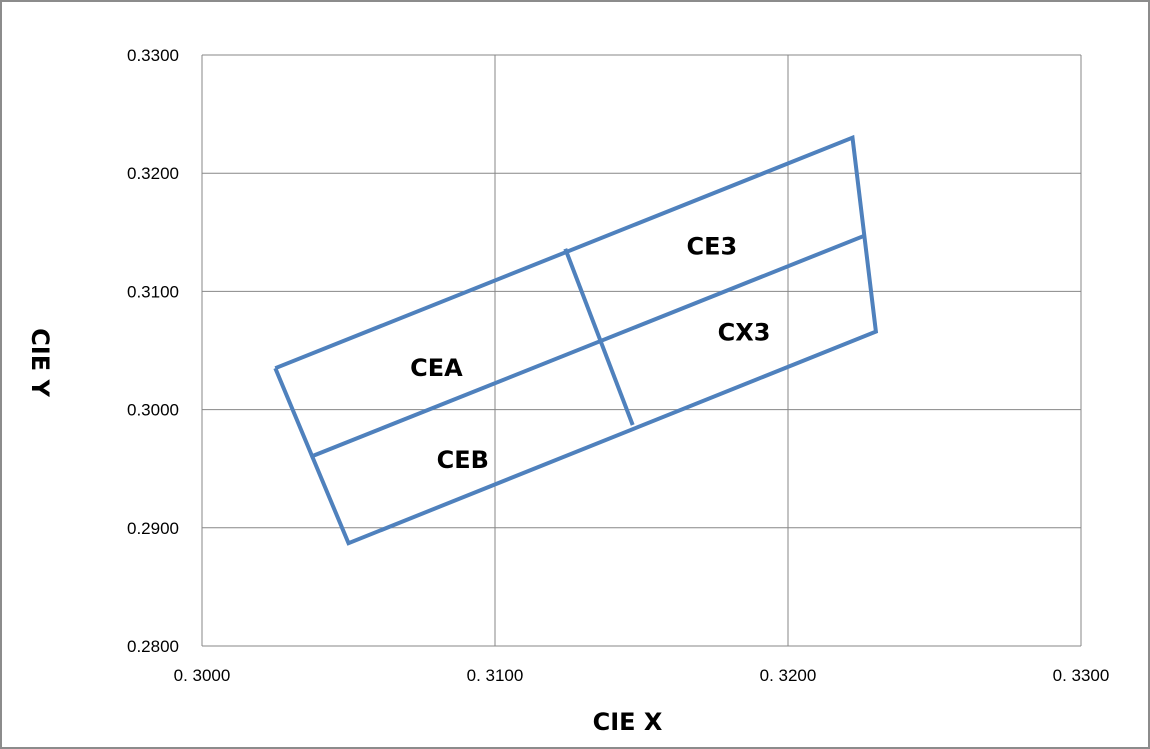  What do you see at coordinates (153, 291) in the screenshot?
I see `y-tick-label: 0.3100` at bounding box center [153, 291].